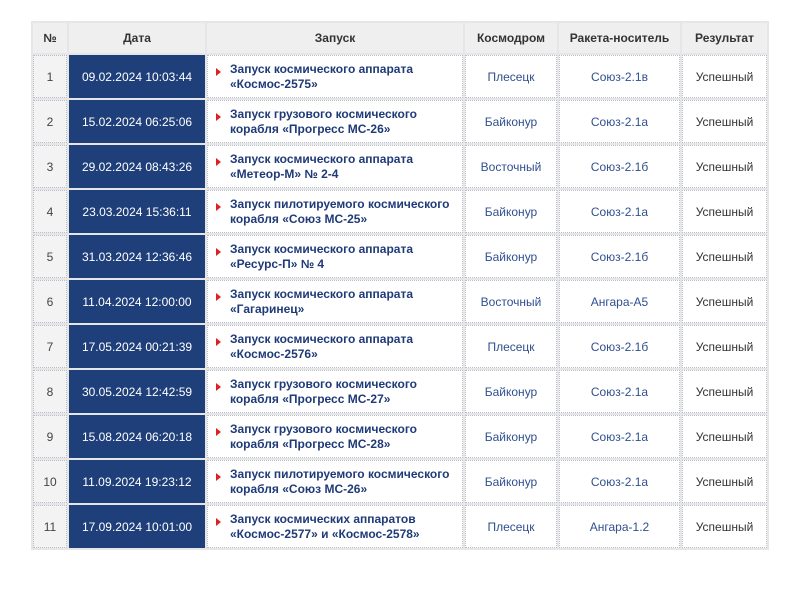 This screenshot has height=590, width=800. I want to click on row-number: 4, so click(50, 211).